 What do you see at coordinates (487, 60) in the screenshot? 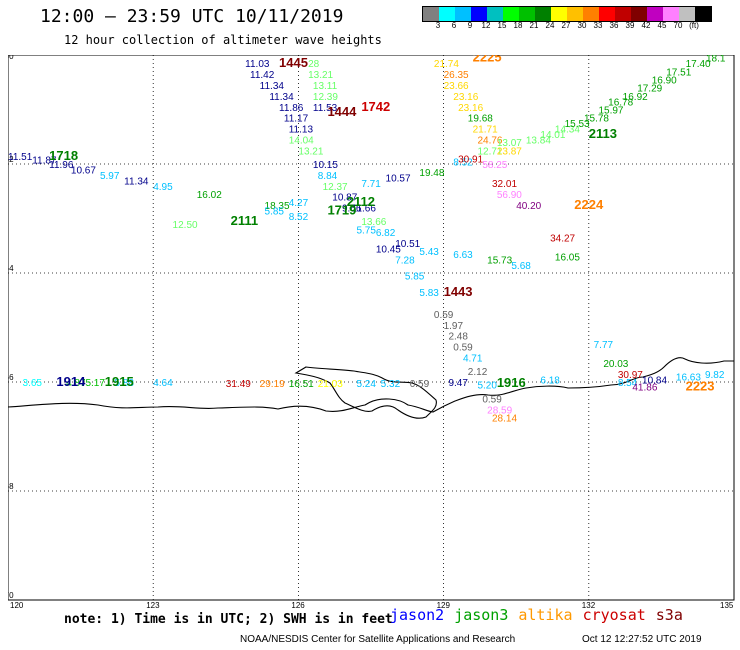
I see `pass-time-label: 2225` at bounding box center [487, 60].